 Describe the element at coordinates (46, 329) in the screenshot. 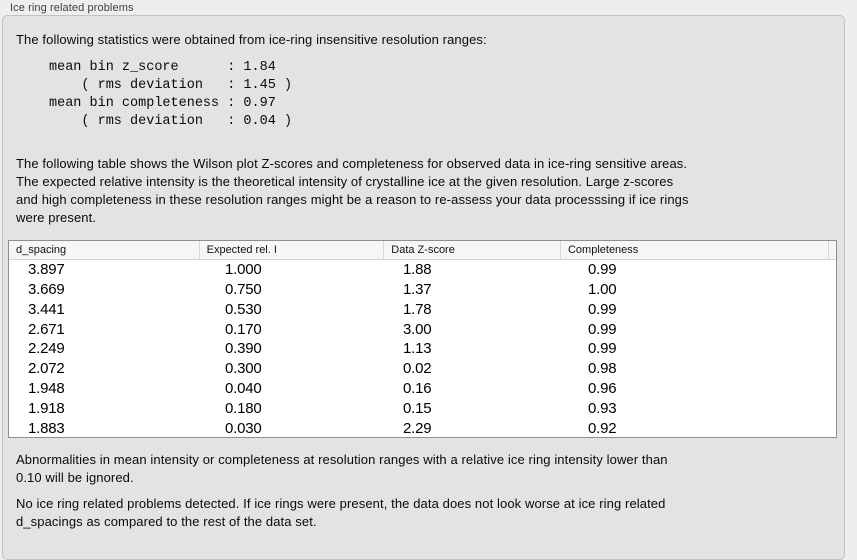

I see `table-cell: 2.671` at that location.